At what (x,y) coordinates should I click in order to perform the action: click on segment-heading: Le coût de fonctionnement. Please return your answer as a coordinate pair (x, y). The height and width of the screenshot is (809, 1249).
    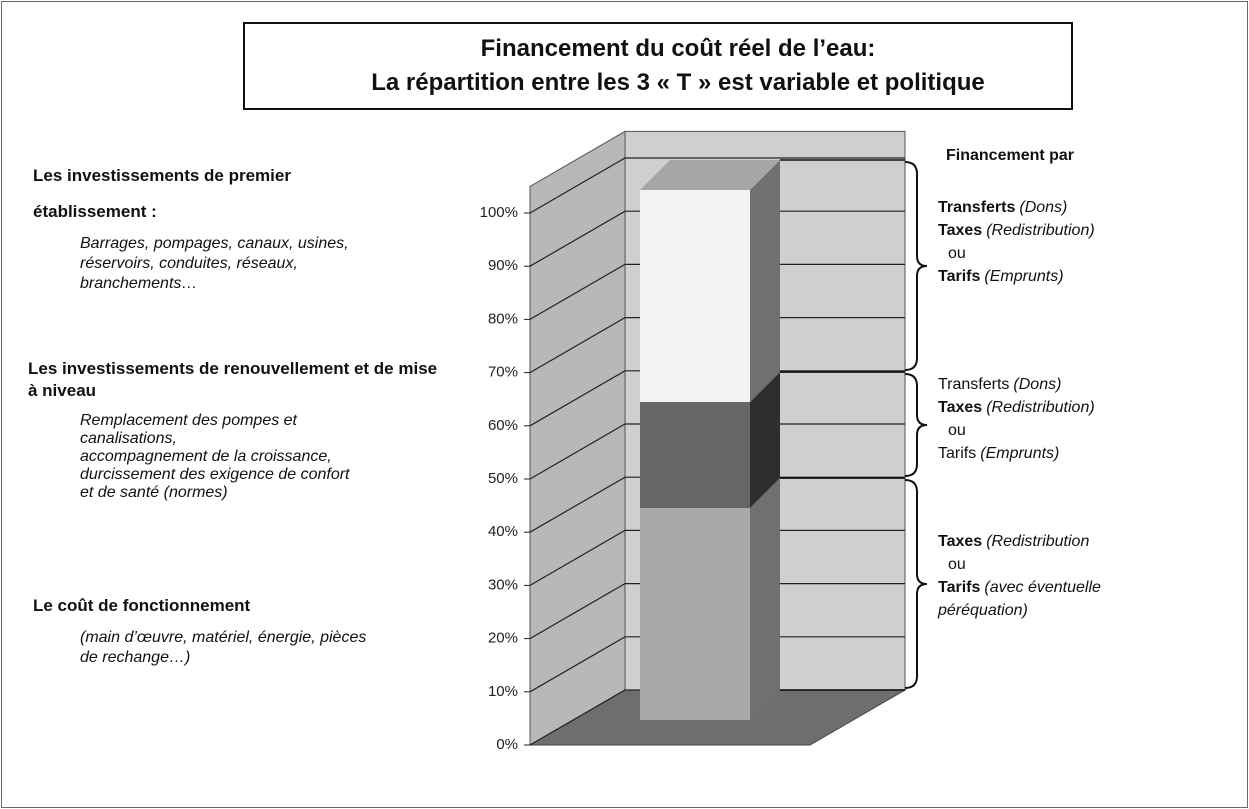
    Looking at the image, I should click on (142, 605).